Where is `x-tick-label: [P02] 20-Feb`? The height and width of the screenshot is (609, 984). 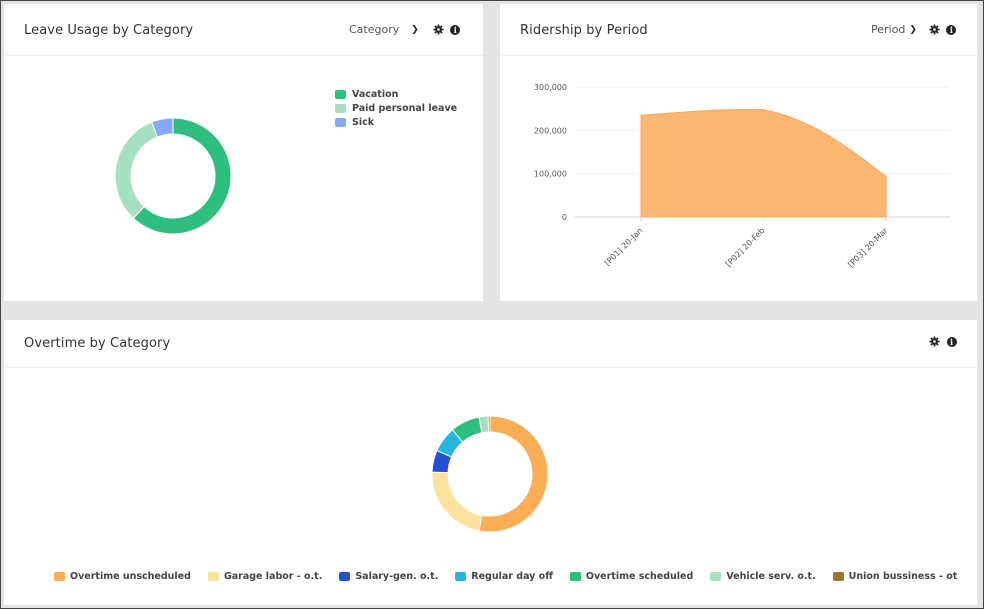
x-tick-label: [P02] 20-Feb is located at coordinates (745, 247).